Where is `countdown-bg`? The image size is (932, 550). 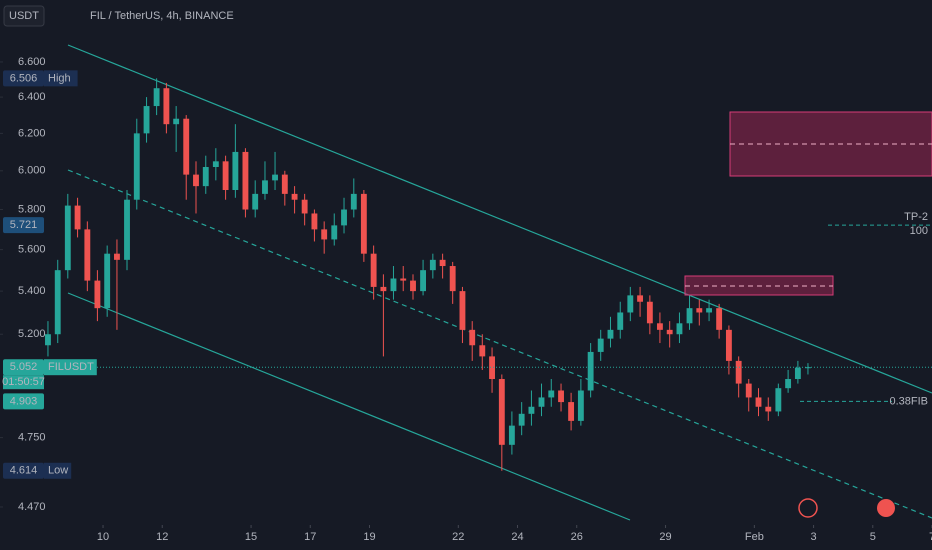 countdown-bg is located at coordinates (23, 382).